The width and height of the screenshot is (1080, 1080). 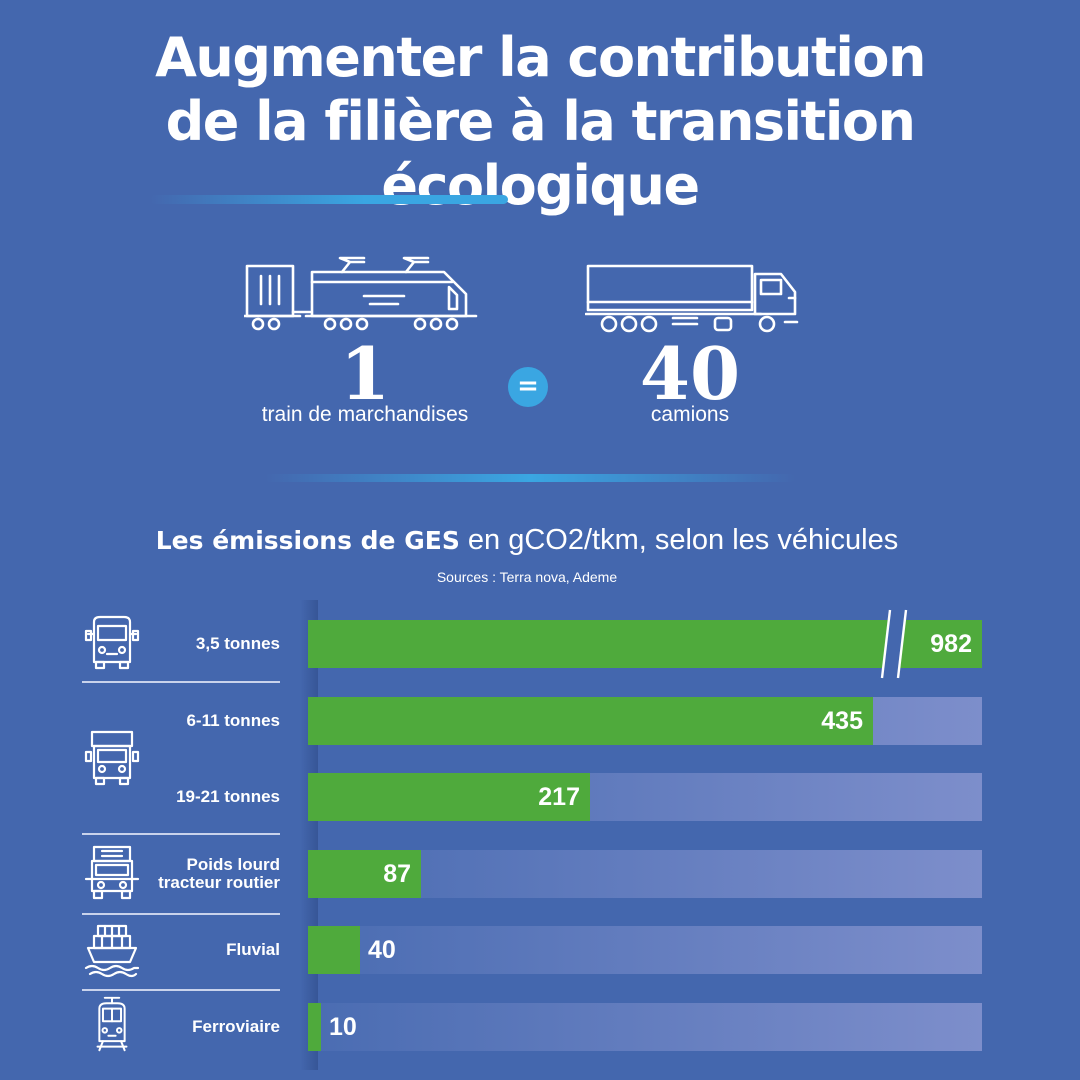 I want to click on chart-sources: Sources : Terra nova, Ademe, so click(x=527, y=577).